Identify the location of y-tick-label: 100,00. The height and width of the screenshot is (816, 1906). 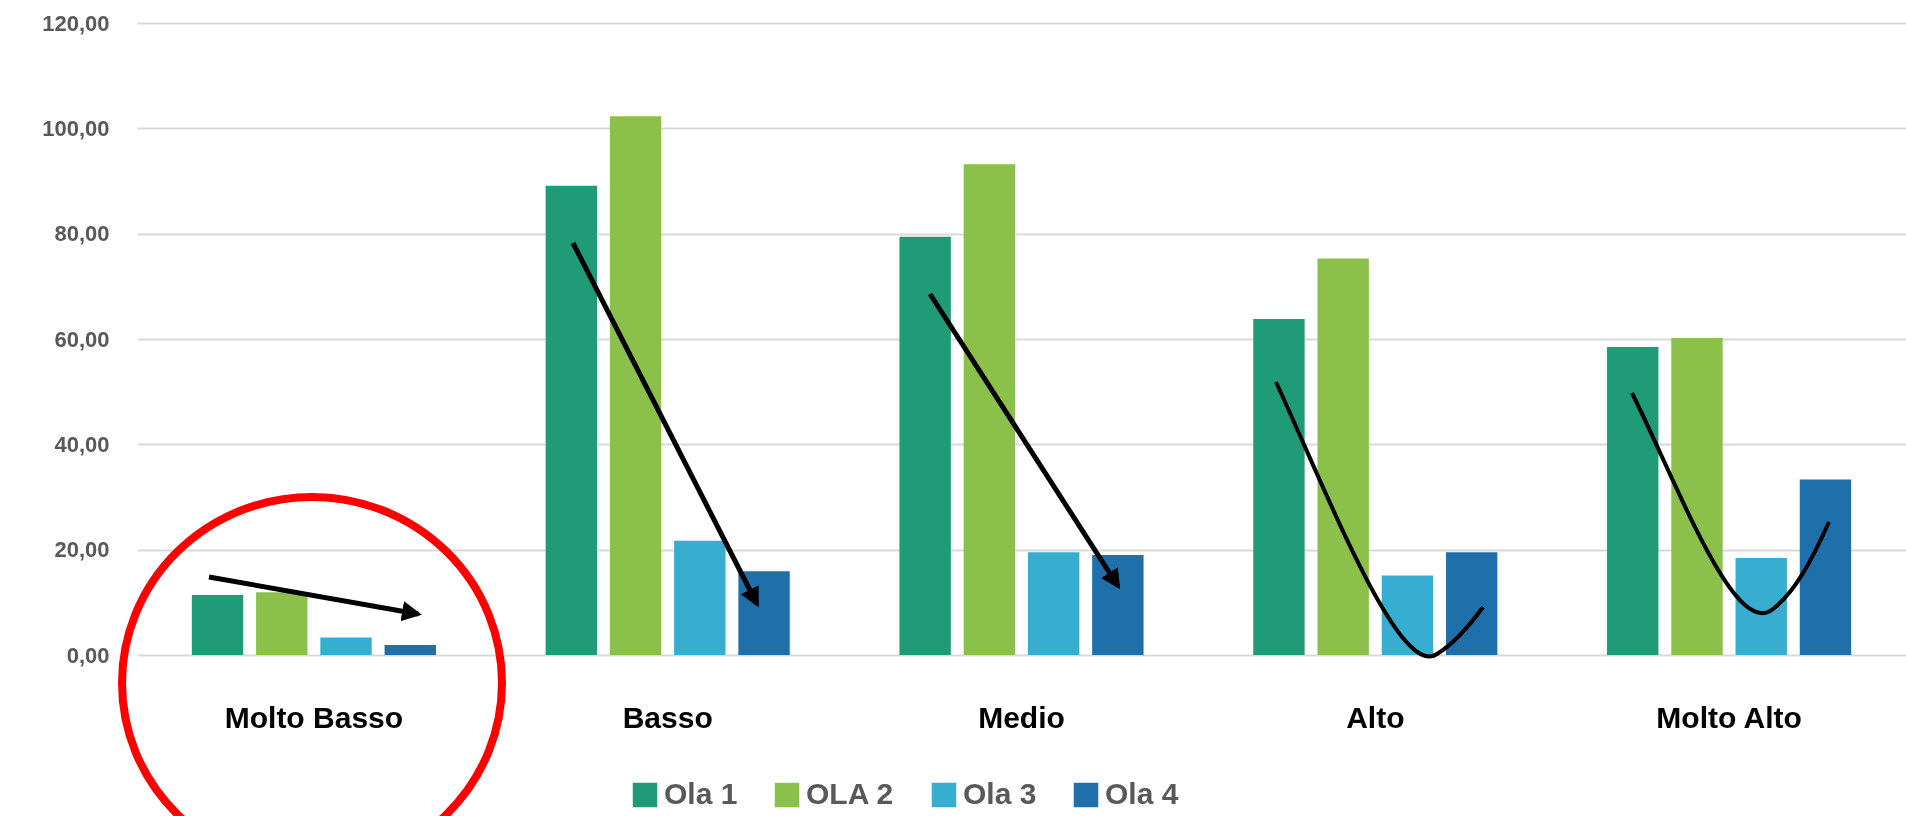
(76, 128).